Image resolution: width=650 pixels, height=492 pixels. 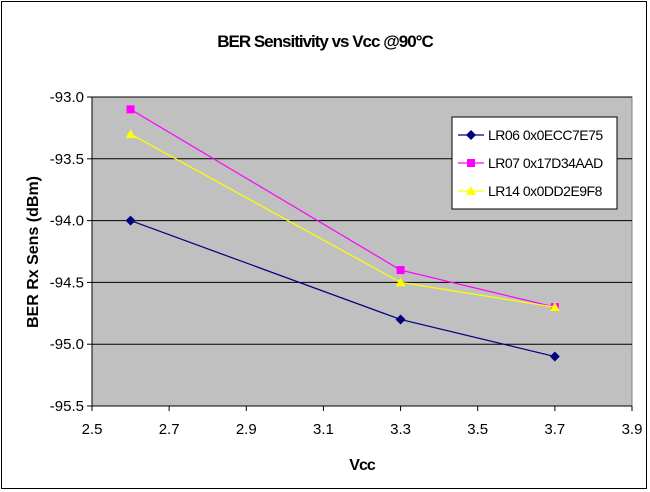 What do you see at coordinates (92, 429) in the screenshot?
I see `x-tick-label-0: 2.5` at bounding box center [92, 429].